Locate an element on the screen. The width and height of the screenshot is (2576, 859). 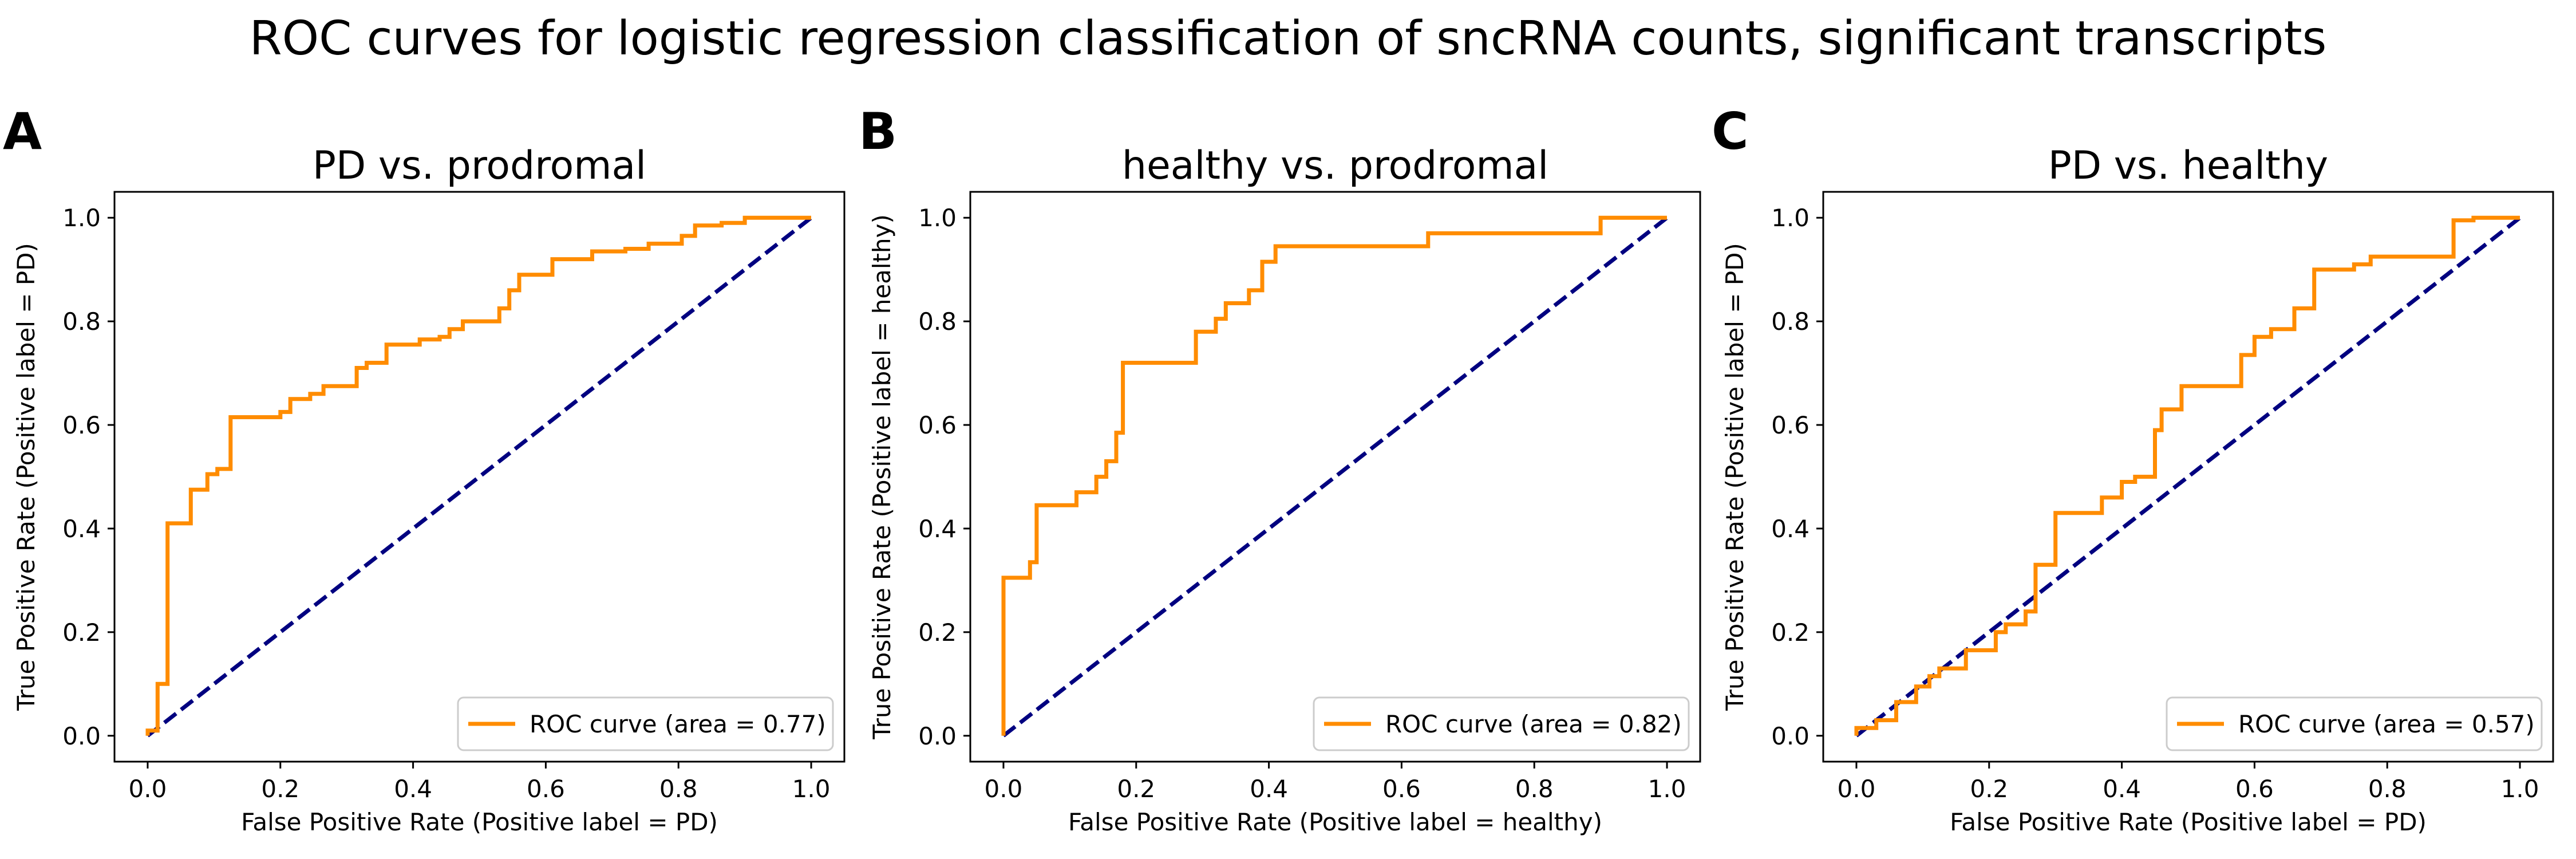
legend: ROC curve (area = 0.77) is located at coordinates (645, 723).